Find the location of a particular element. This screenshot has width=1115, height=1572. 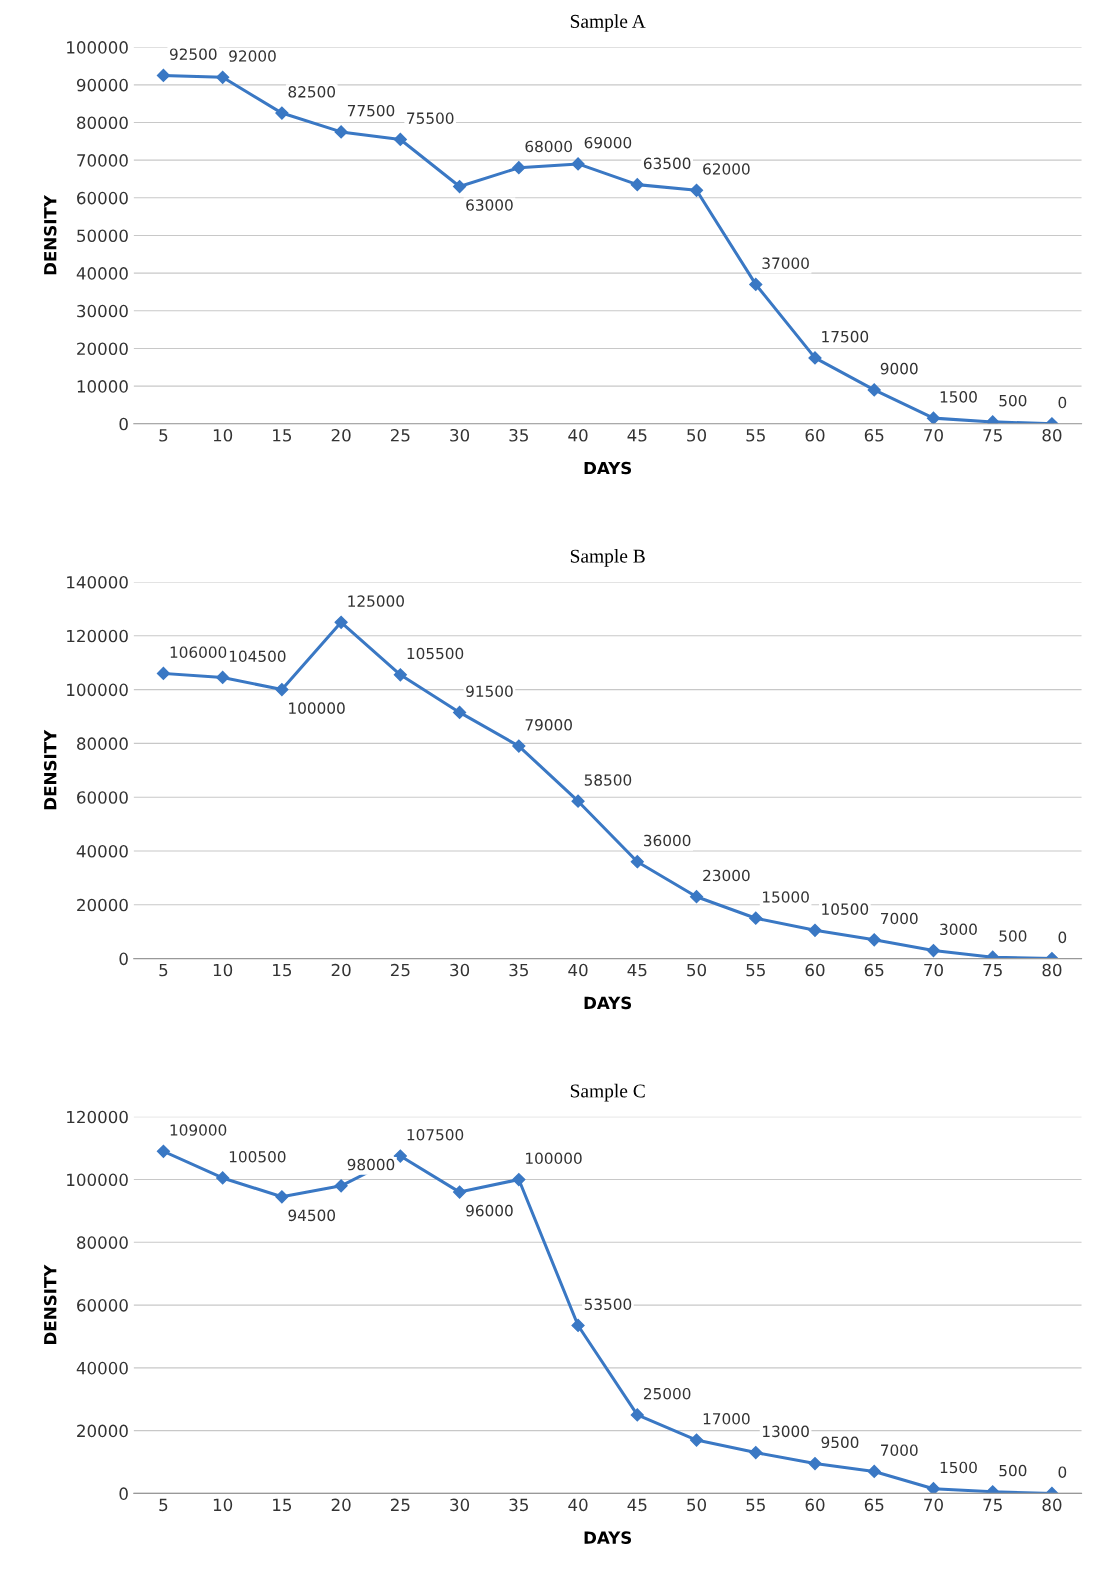

data-label: 125000 is located at coordinates (376, 601).